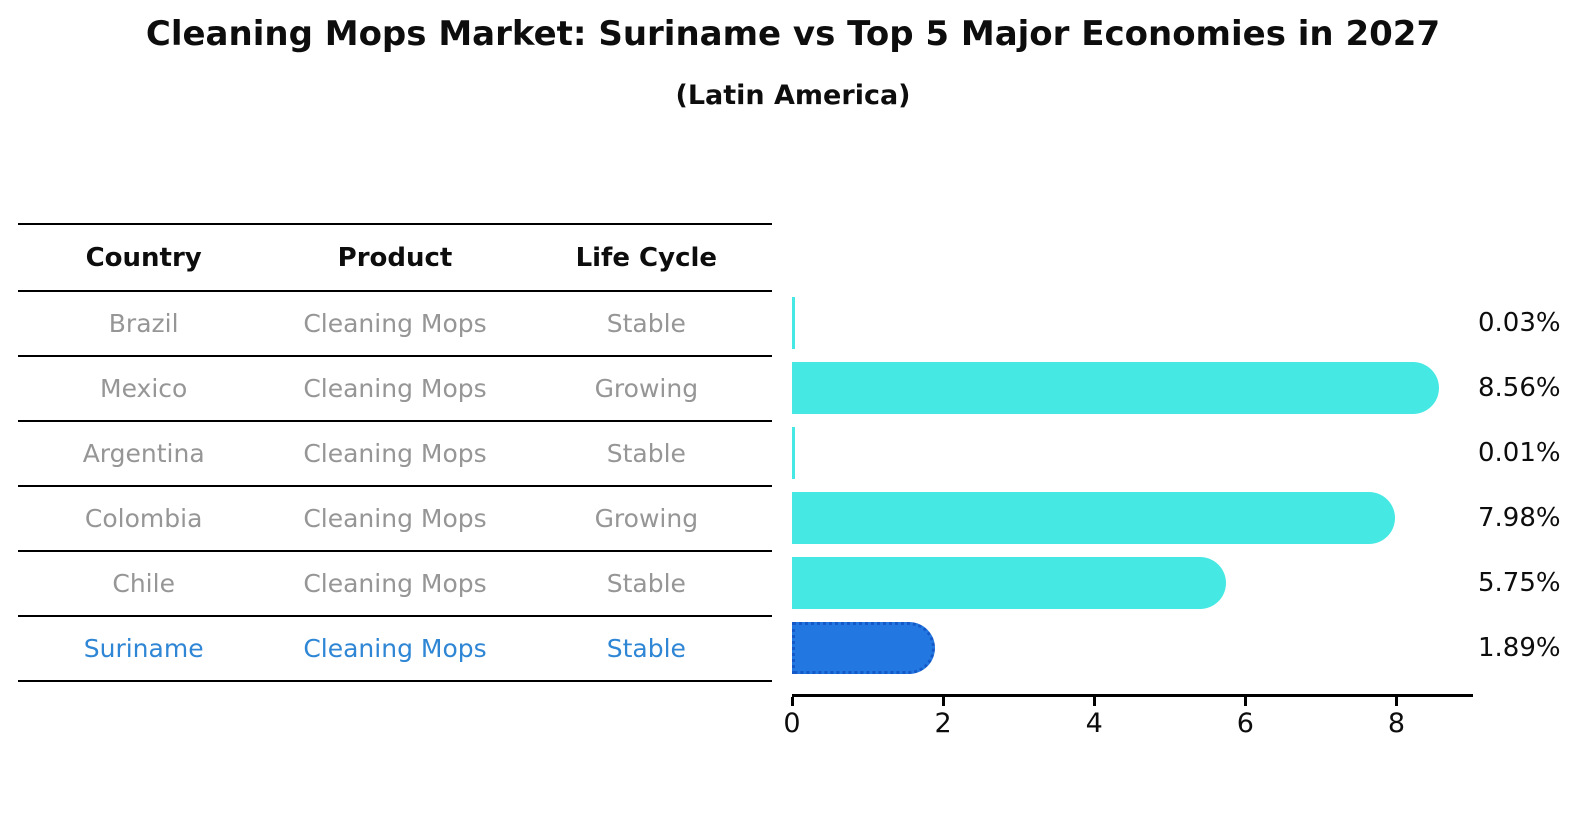 Image resolution: width=1586 pixels, height=823 pixels. Describe the element at coordinates (143, 648) in the screenshot. I see `country-cell: Suriname` at that location.